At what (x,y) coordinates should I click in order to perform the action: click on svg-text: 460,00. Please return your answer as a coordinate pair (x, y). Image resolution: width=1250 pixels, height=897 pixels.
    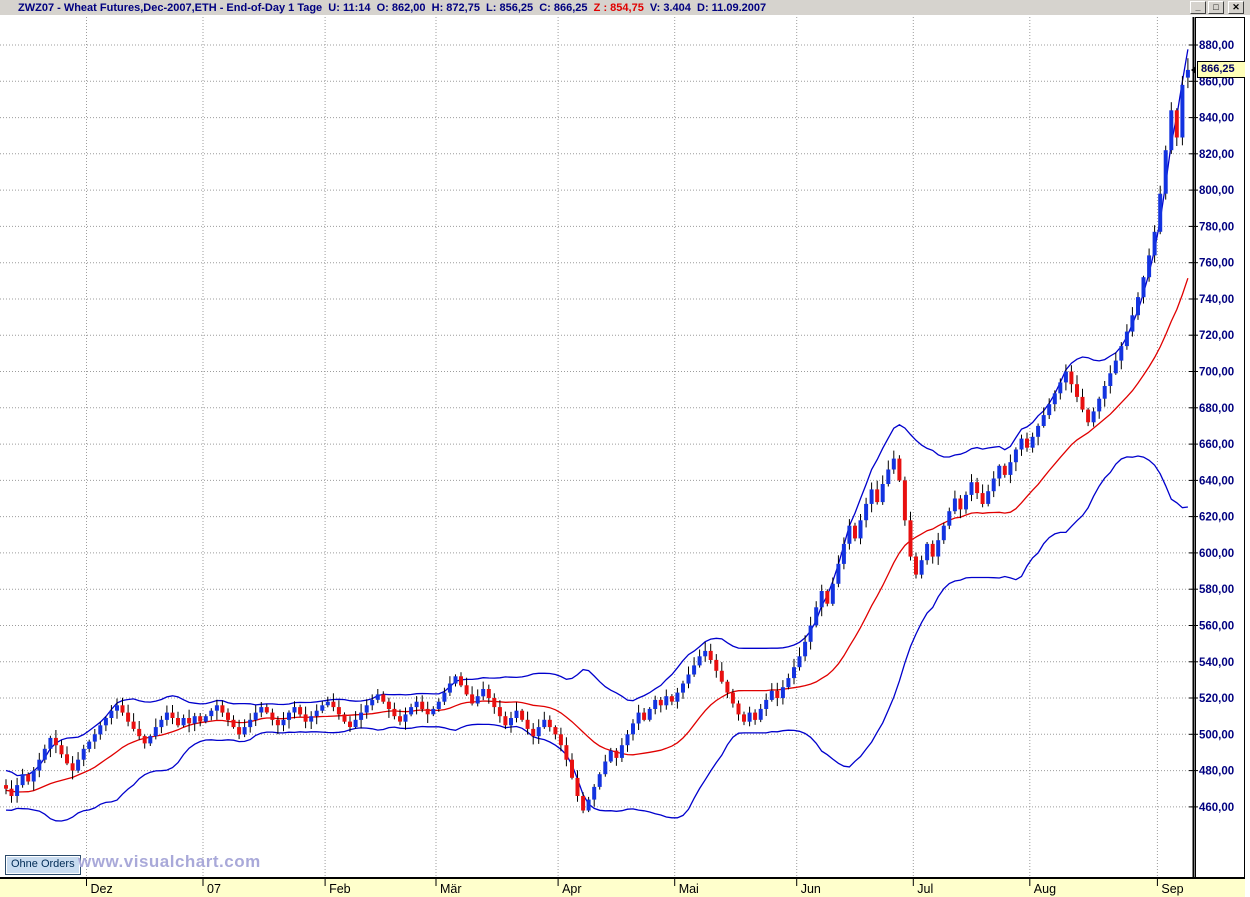
    Looking at the image, I should click on (1216, 808).